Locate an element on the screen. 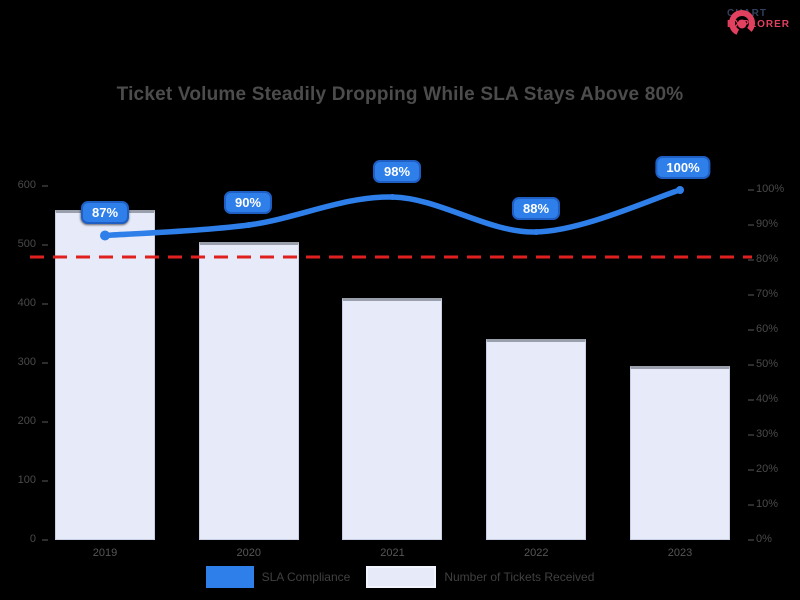 The height and width of the screenshot is (600, 800). right-axis-tick: 100% is located at coordinates (770, 189).